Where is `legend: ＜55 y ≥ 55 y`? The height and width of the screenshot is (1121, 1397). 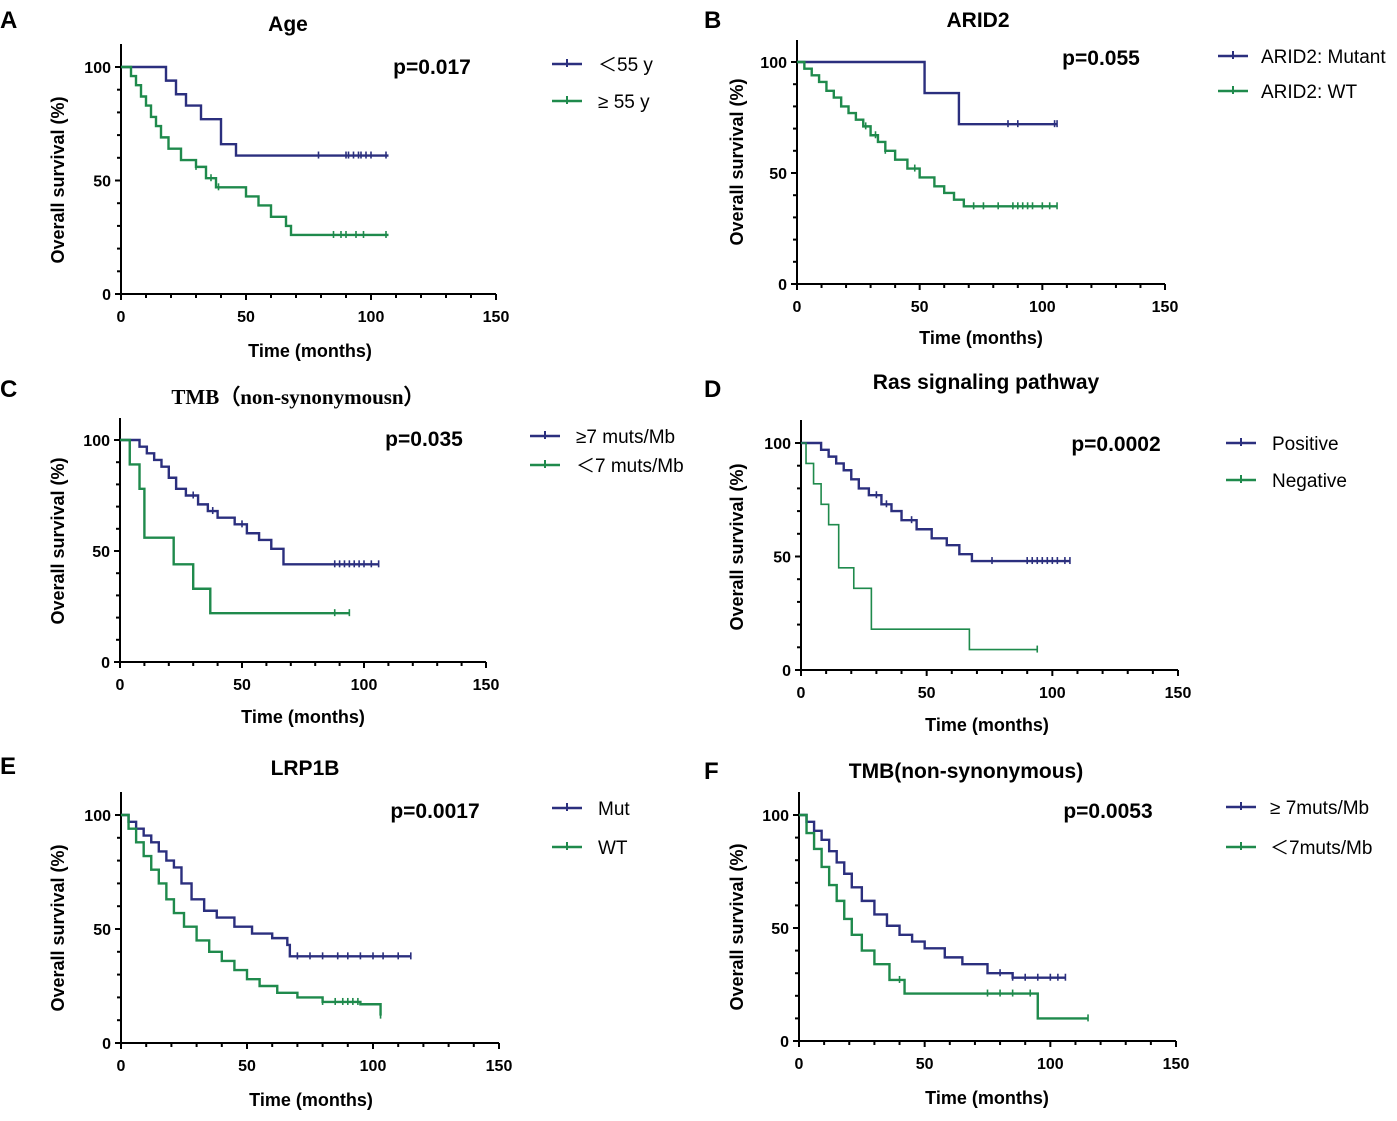
legend: ＜55 y ≥ 55 y is located at coordinates (602, 84).